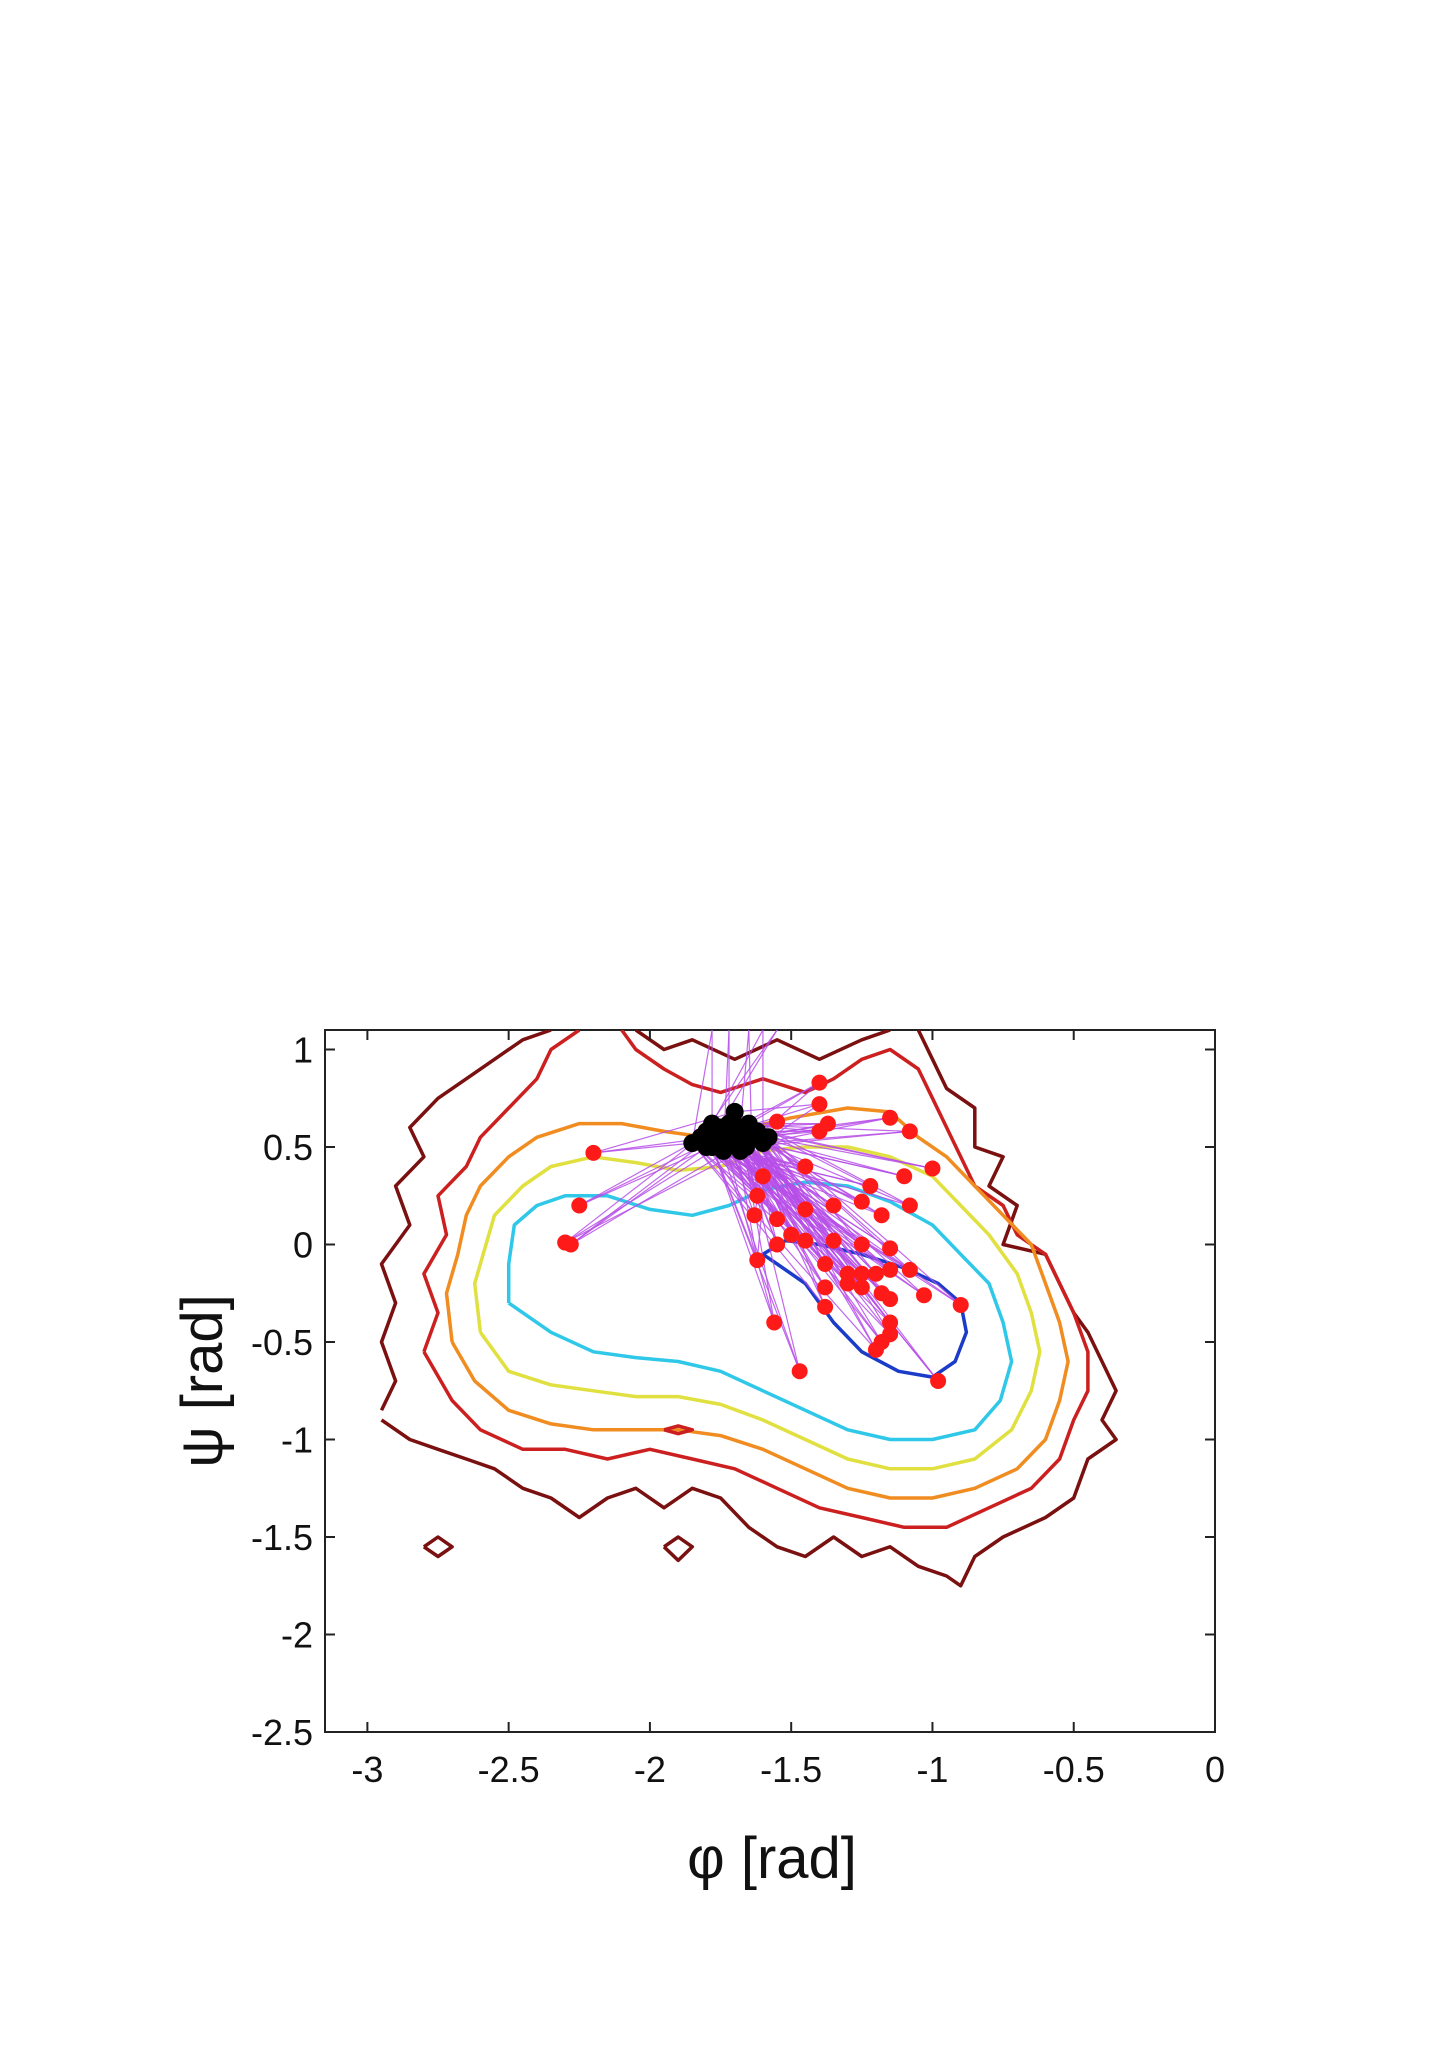 The height and width of the screenshot is (2047, 1446). I want to click on x-tick-label: -1, so click(932, 1769).